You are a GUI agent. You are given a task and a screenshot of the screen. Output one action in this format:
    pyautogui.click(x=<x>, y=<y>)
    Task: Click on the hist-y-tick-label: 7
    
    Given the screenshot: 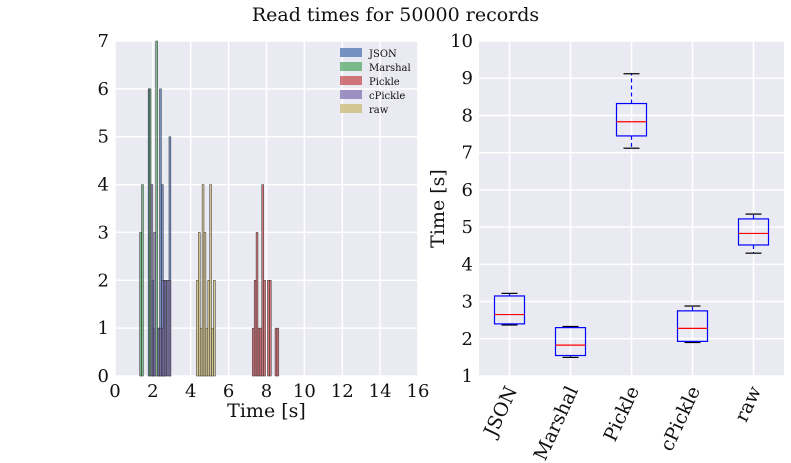 What is the action you would take?
    pyautogui.click(x=103, y=41)
    